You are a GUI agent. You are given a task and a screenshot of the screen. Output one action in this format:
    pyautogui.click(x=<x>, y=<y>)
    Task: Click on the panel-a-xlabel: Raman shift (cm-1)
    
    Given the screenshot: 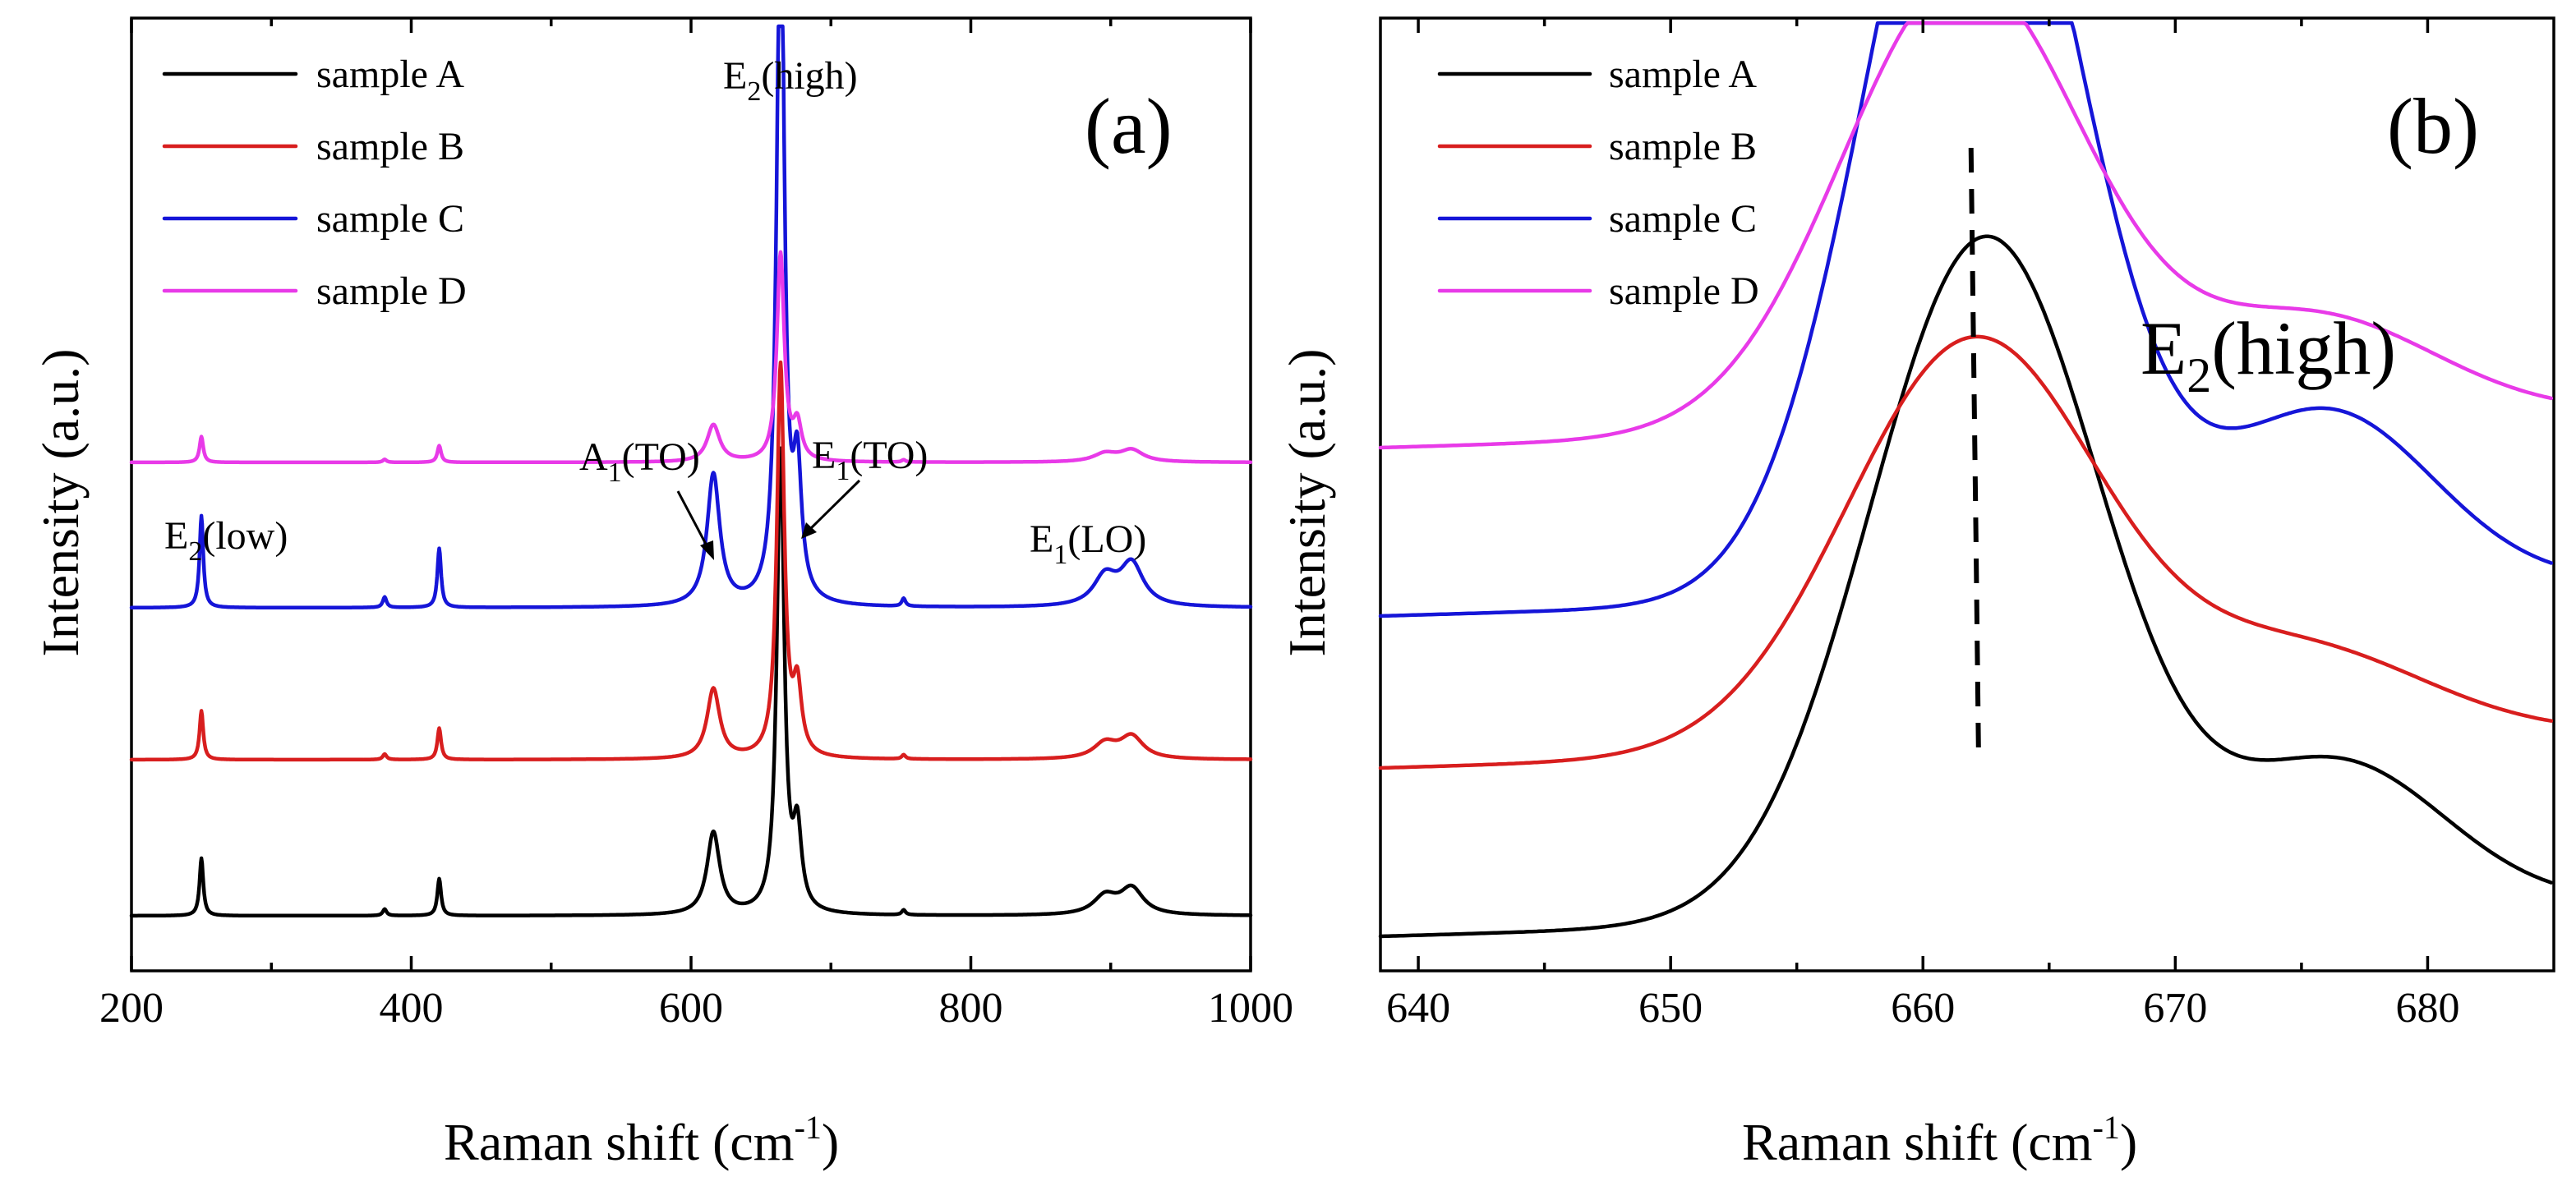 What is the action you would take?
    pyautogui.click(x=641, y=1140)
    